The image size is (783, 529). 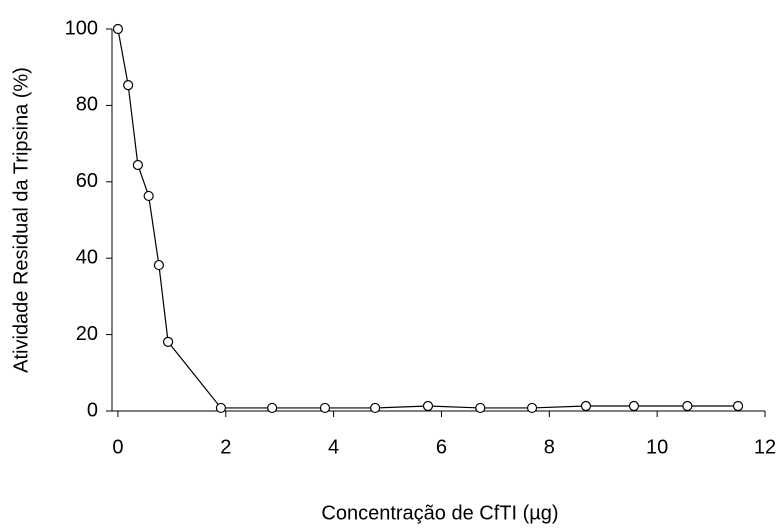 I want to click on x-tick-label: 4, so click(x=333, y=447).